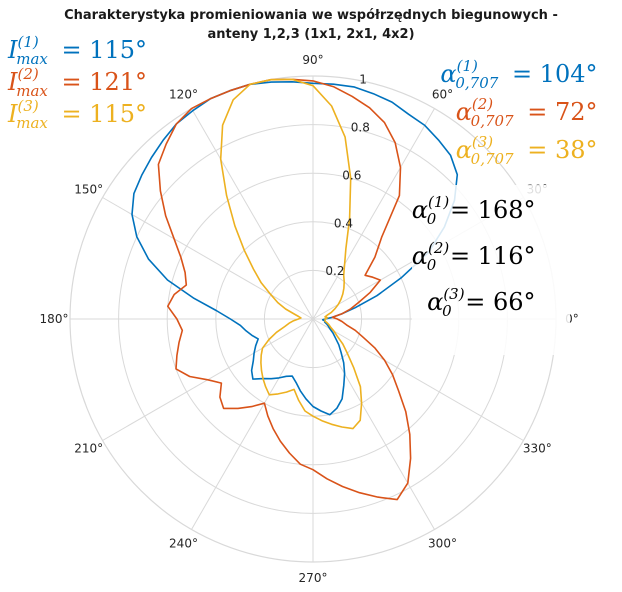 The width and height of the screenshot is (622, 592). What do you see at coordinates (54, 319) in the screenshot?
I see `theta-tick-label: 180°` at bounding box center [54, 319].